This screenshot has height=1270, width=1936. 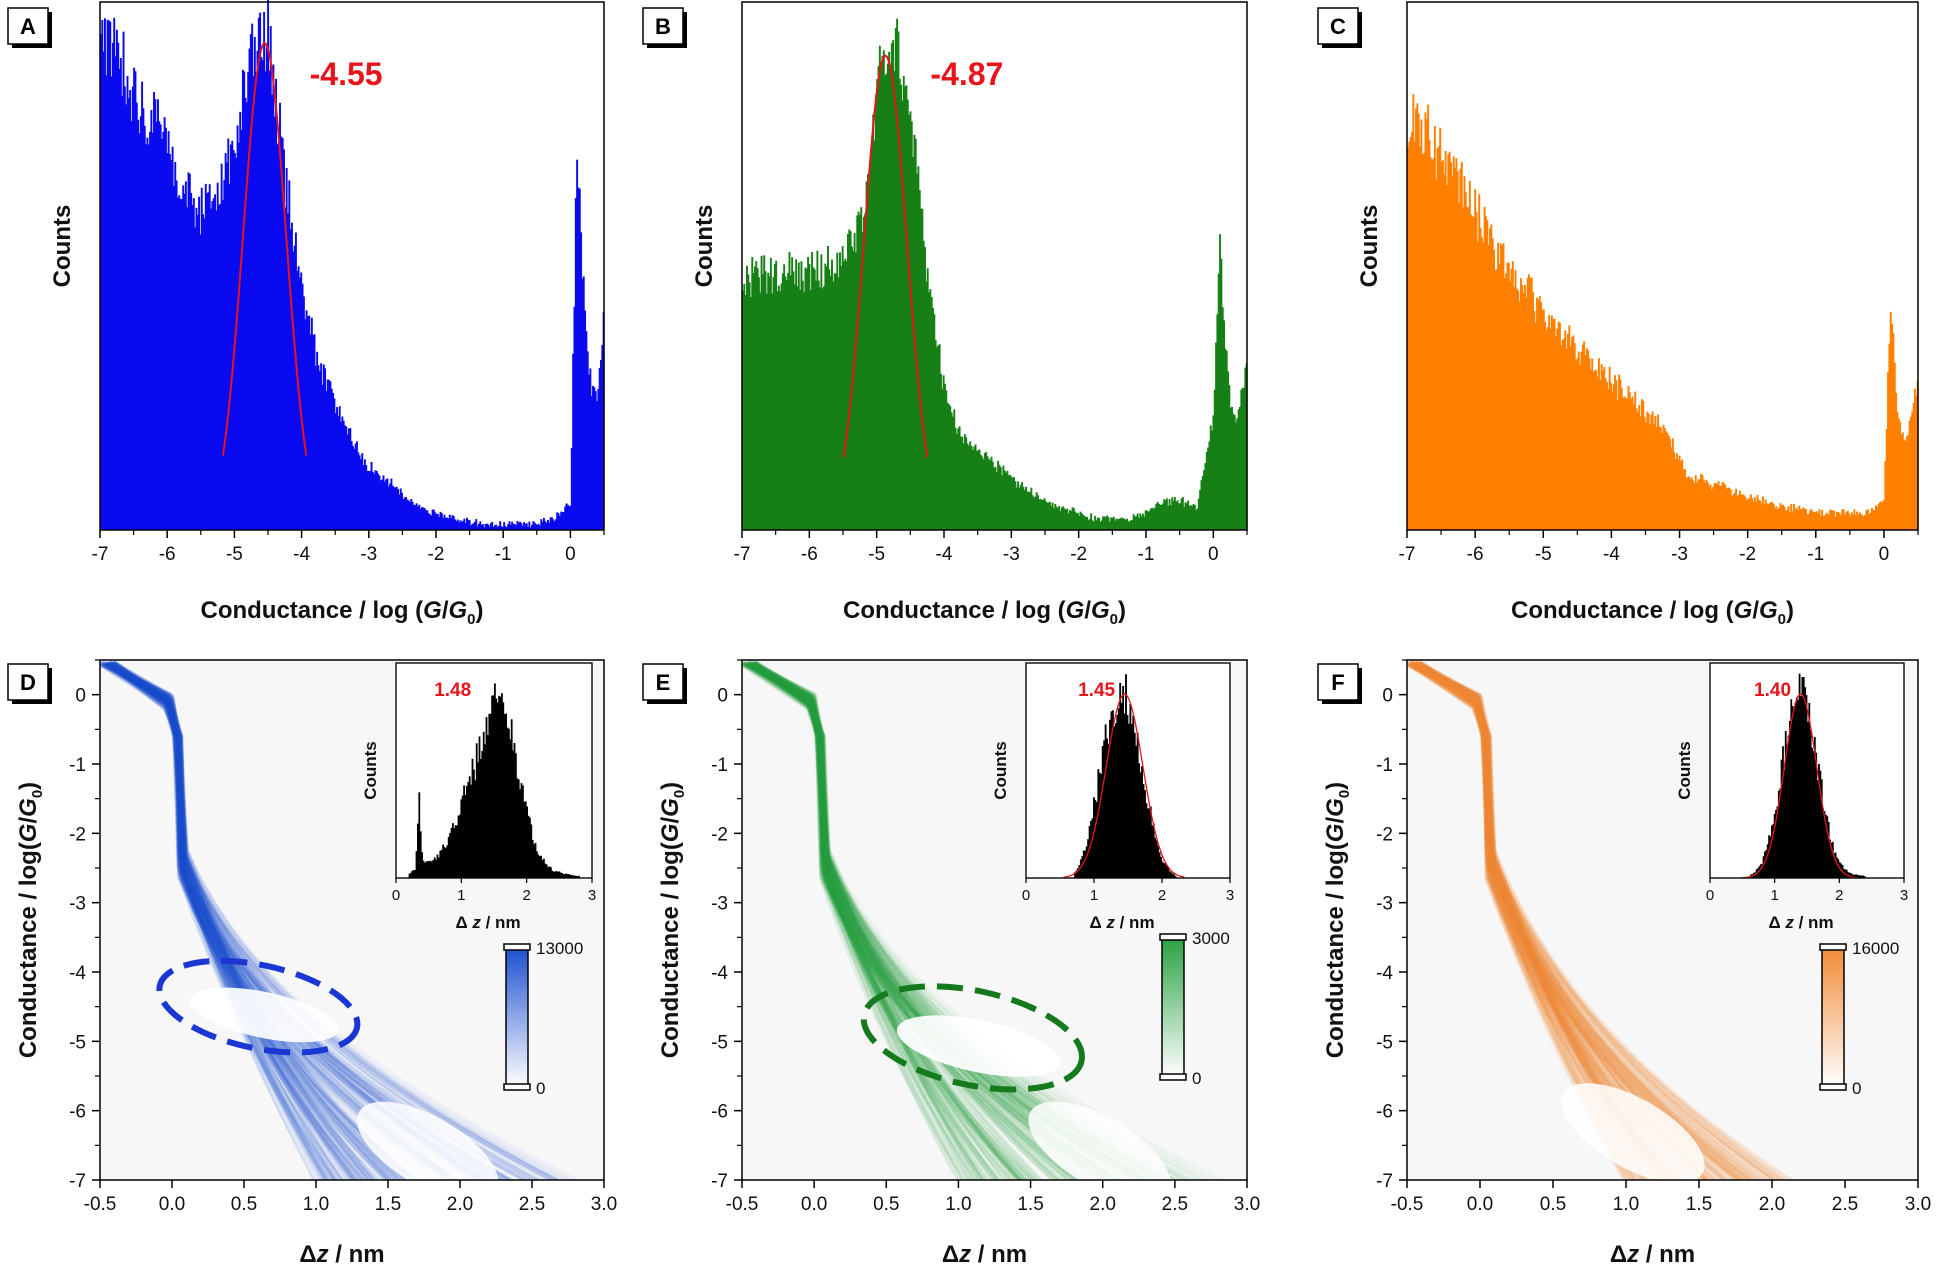 What do you see at coordinates (301, 554) in the screenshot?
I see `x-tick-label: -4` at bounding box center [301, 554].